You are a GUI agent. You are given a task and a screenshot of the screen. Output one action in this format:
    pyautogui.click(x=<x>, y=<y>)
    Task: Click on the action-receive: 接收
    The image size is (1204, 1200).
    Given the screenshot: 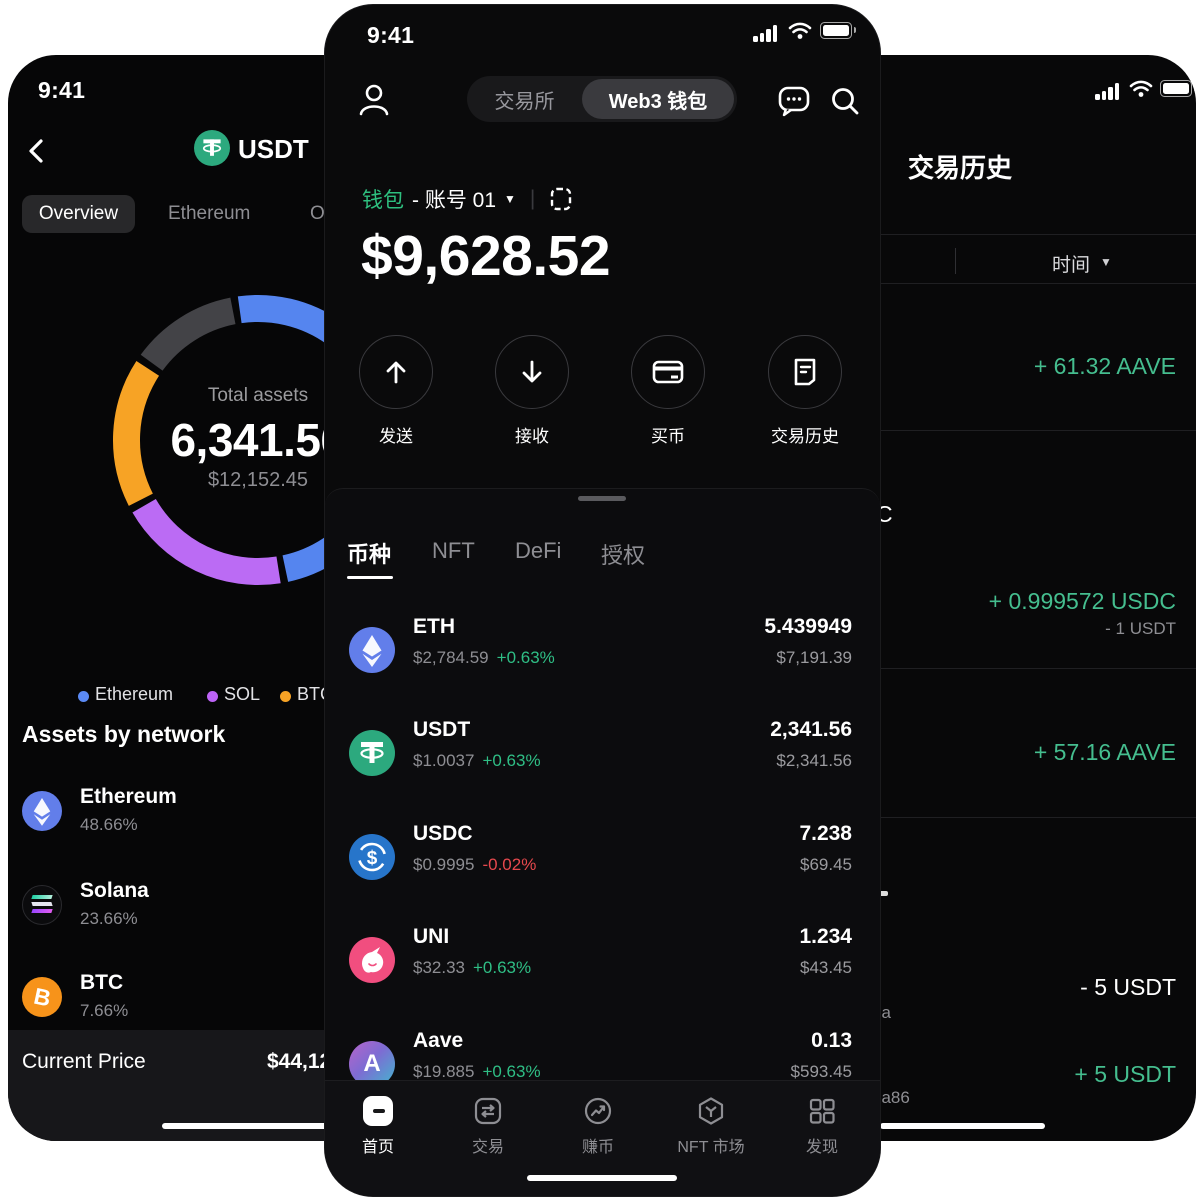 What is the action you would take?
    pyautogui.click(x=532, y=391)
    